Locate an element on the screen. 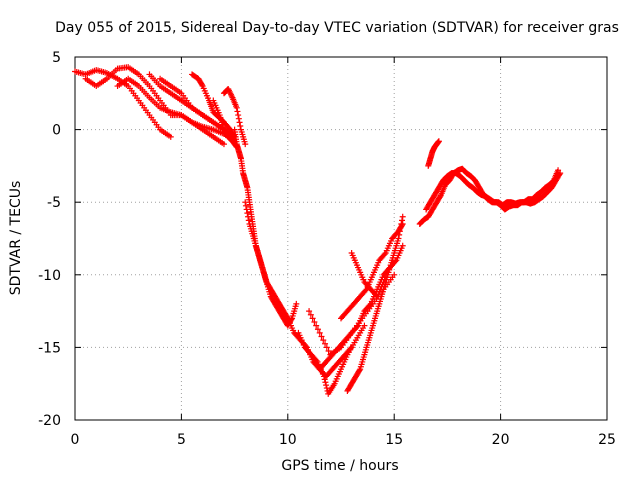 The image size is (640, 480). x-tick-label: 20 is located at coordinates (501, 440).